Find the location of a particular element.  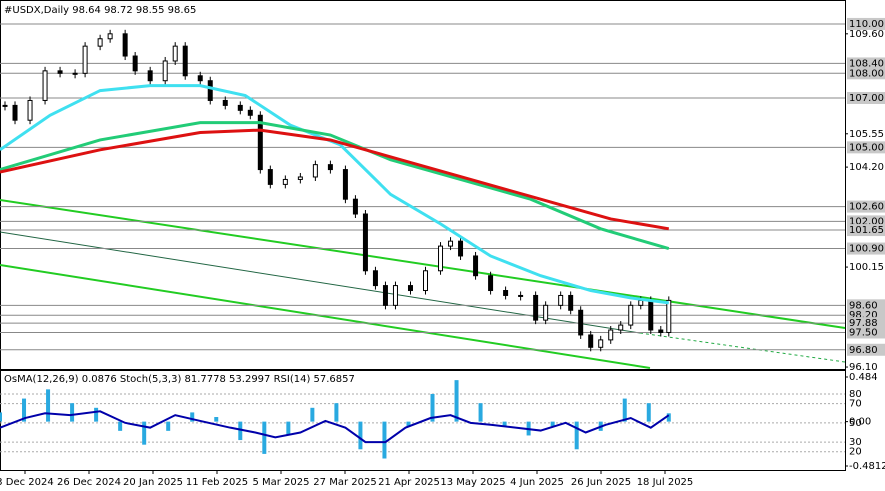

x-tick-label: 4 Jun 2025 is located at coordinates (537, 482).